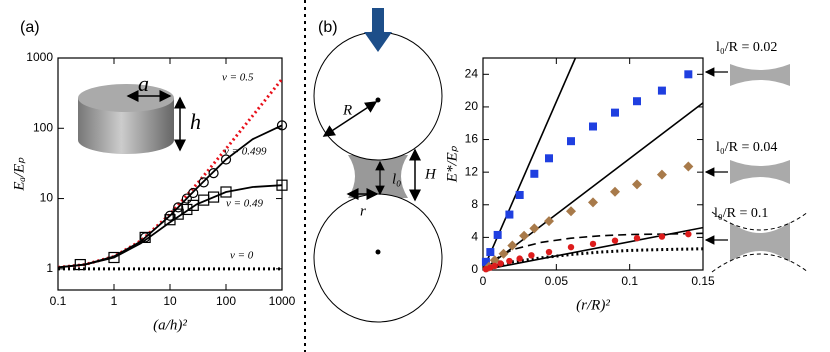 This screenshot has height=352, width=830. What do you see at coordinates (245, 152) in the screenshot?
I see `curve-label: ν = 0.499` at bounding box center [245, 152].